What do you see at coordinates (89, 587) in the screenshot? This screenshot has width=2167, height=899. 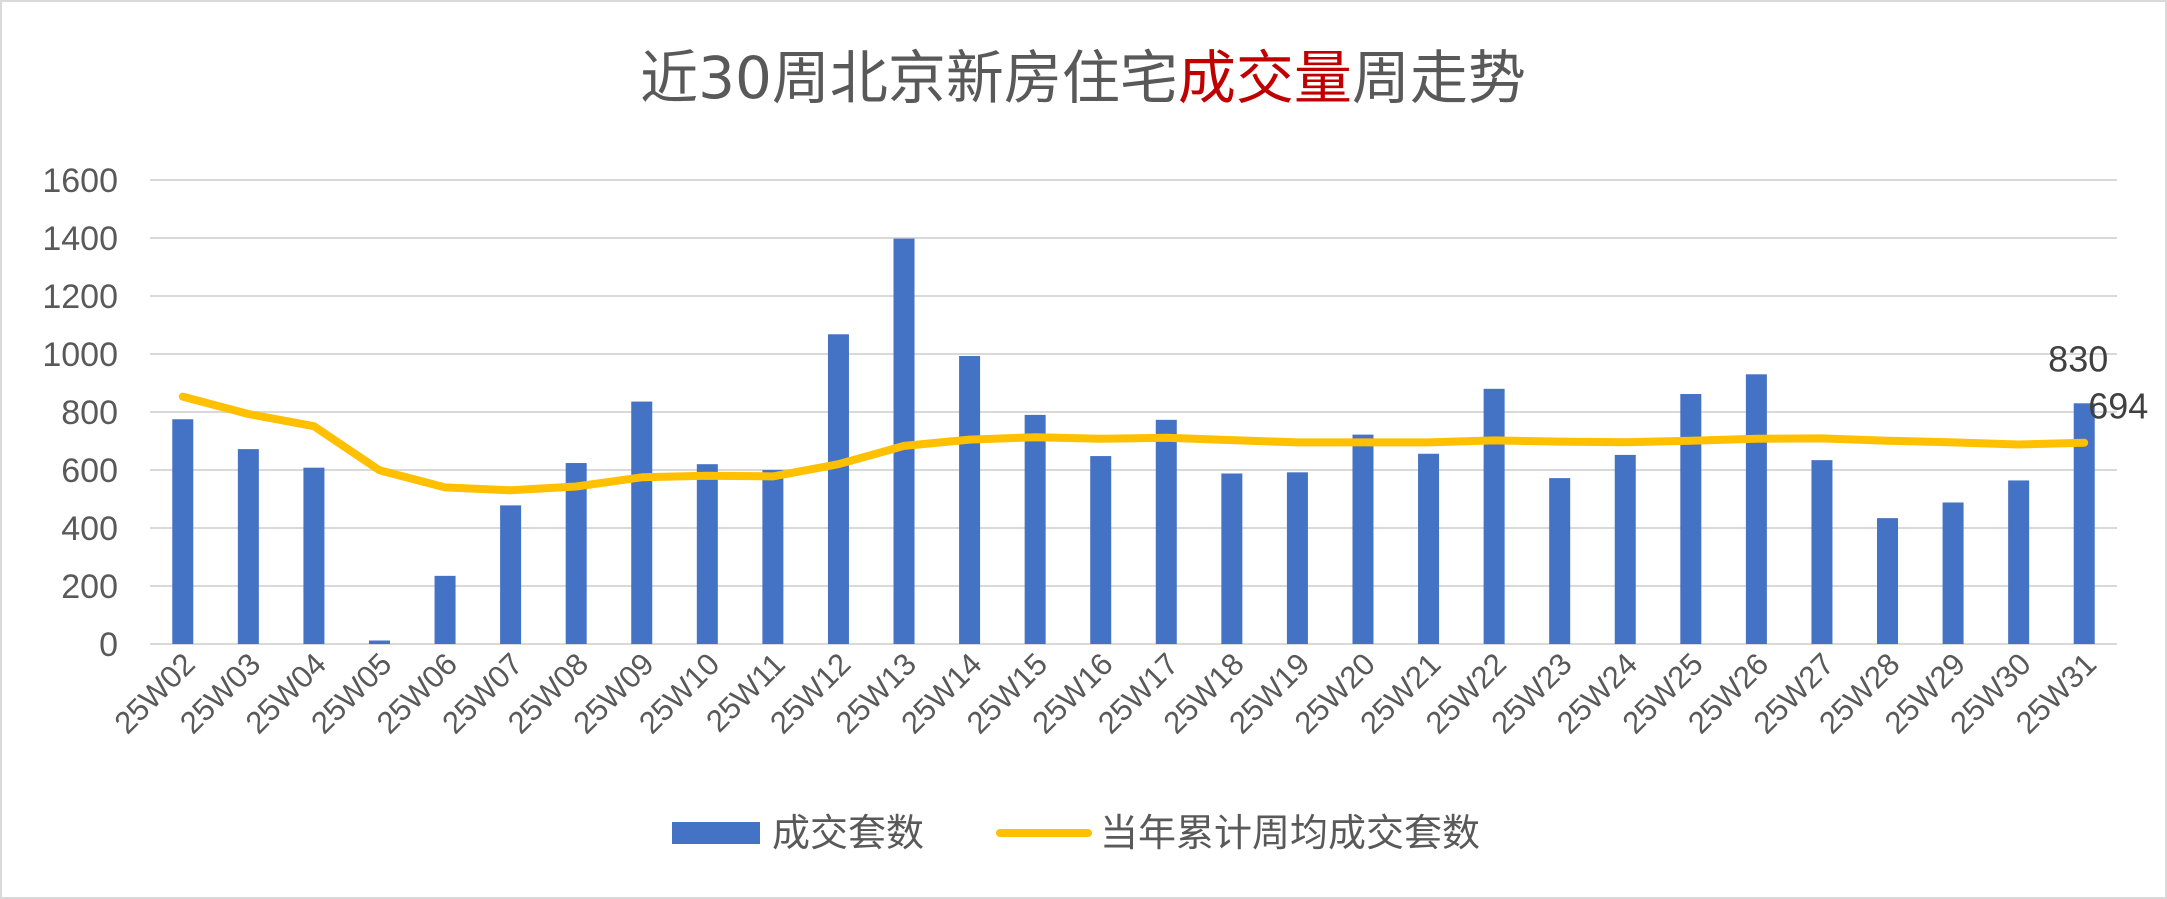 I see `y-tick-label: 200` at bounding box center [89, 587].